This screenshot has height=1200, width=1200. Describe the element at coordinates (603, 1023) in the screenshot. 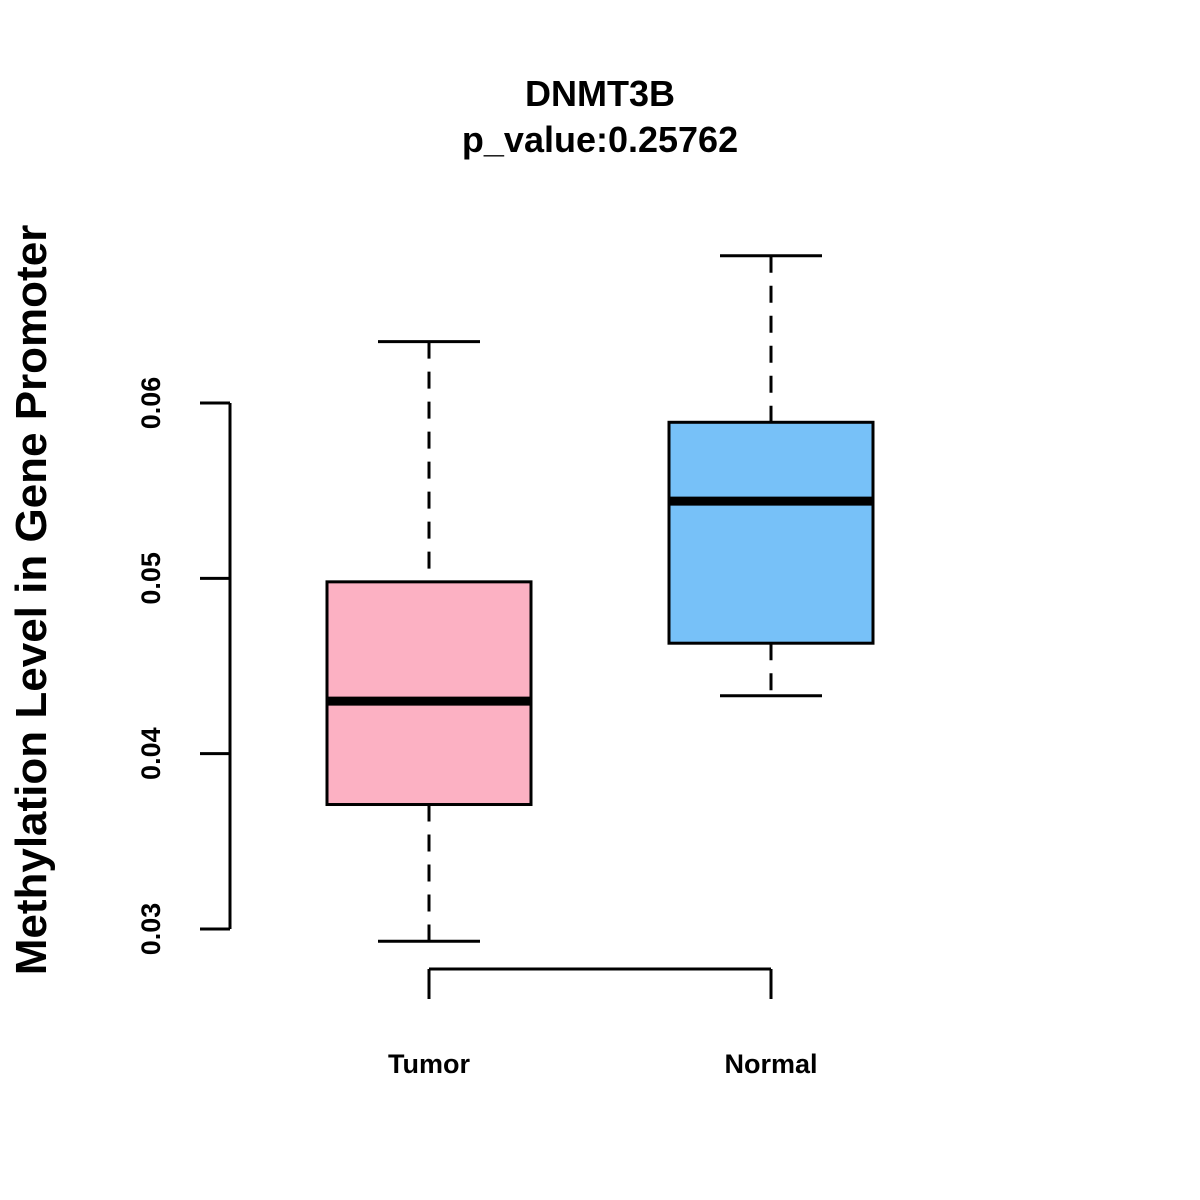

I see `x-axis: Tumor Normal` at that location.